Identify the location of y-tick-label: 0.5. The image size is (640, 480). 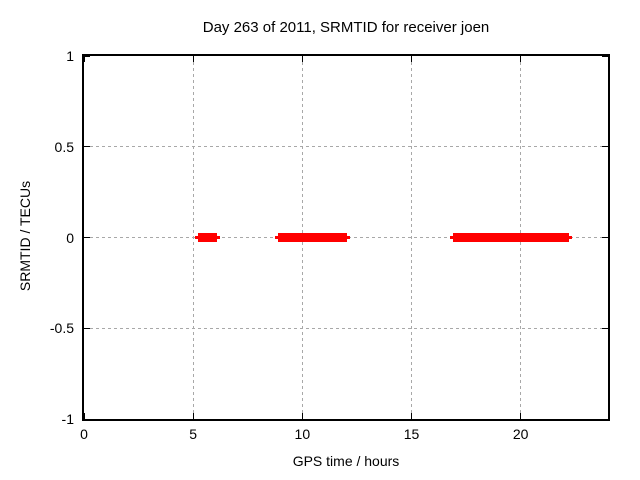
(64, 146).